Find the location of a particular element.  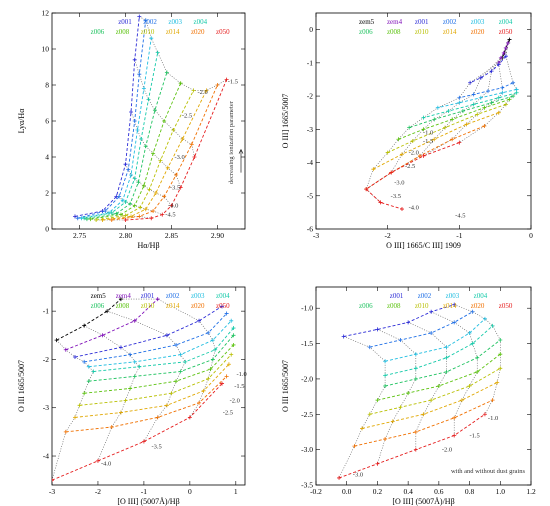

annotation-text: with and without dust grains is located at coordinates (488, 471).